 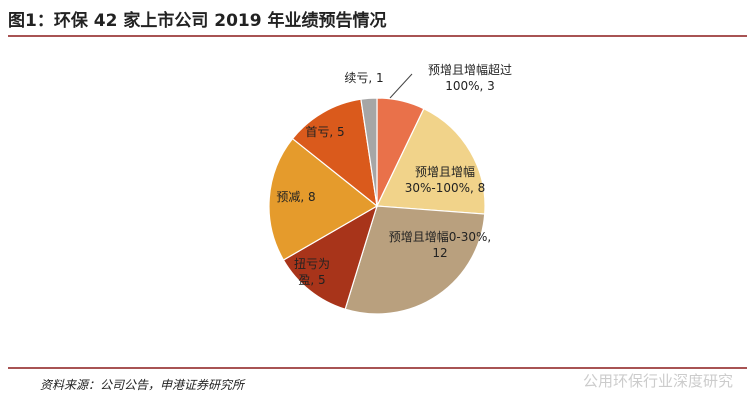 What do you see at coordinates (197, 21) in the screenshot?
I see `title: 图1：环保 42 家上市公司 2019 年业绩预告情况` at bounding box center [197, 21].